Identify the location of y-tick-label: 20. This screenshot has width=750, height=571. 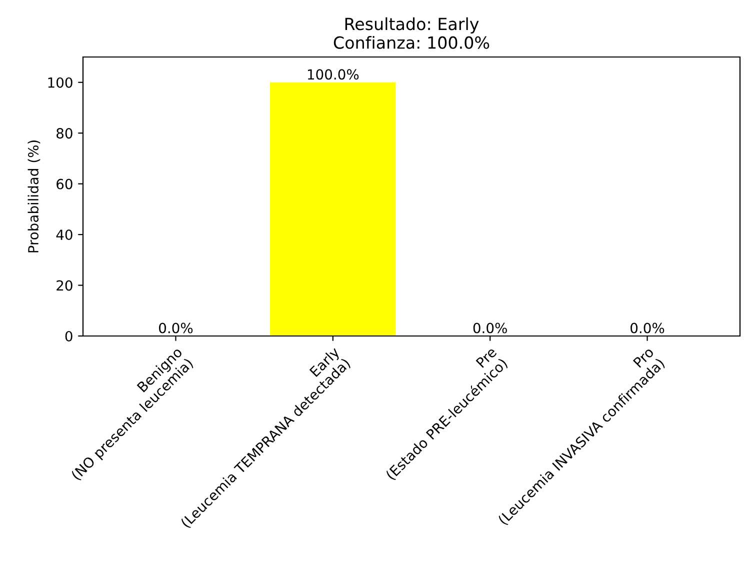
(64, 285).